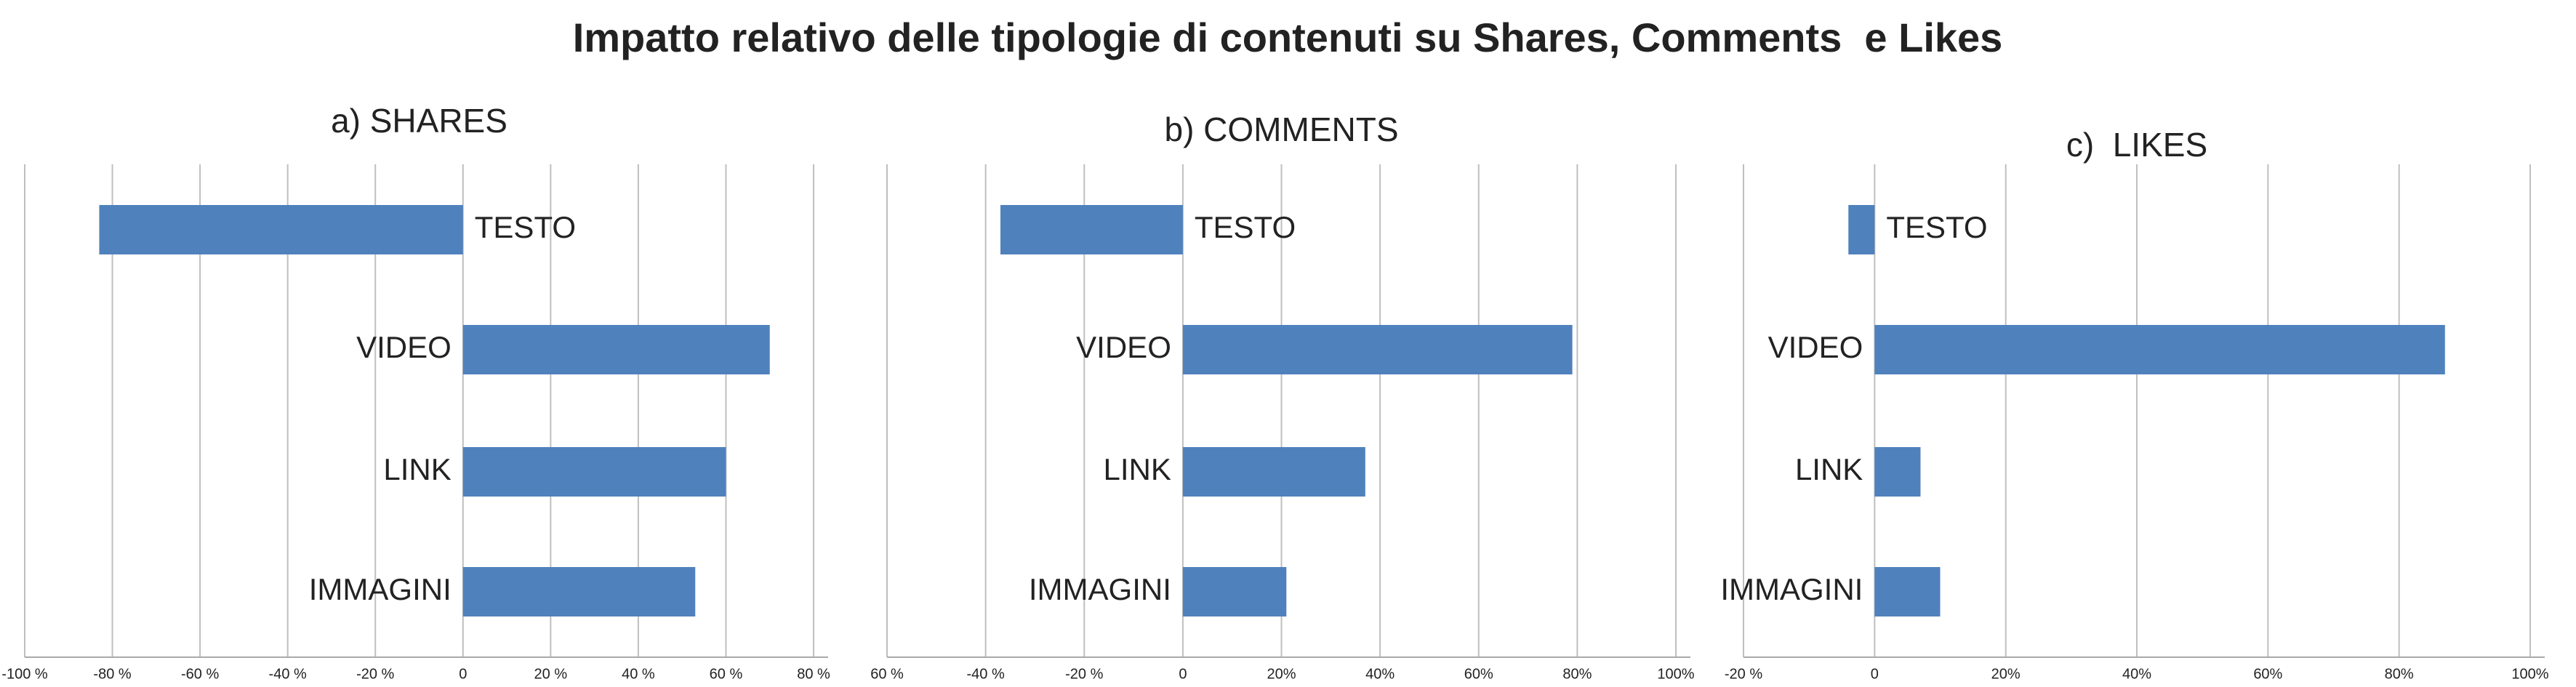  I want to click on x-tick-label: -80 %, so click(112, 674).